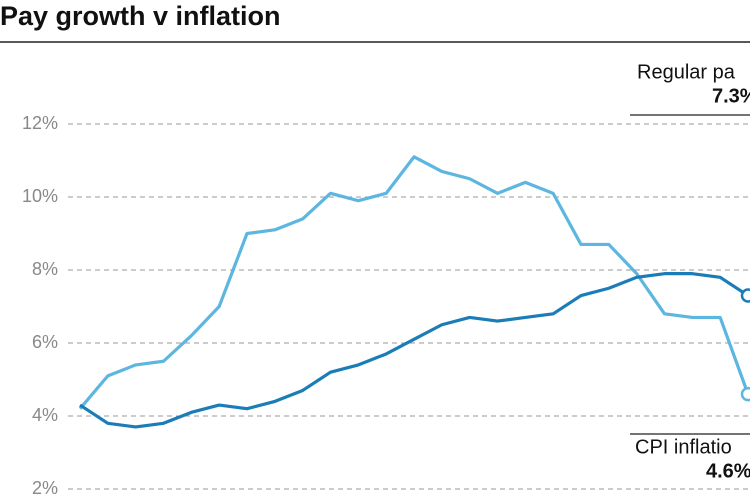  I want to click on annotation-value: 4.6%, so click(728, 471).